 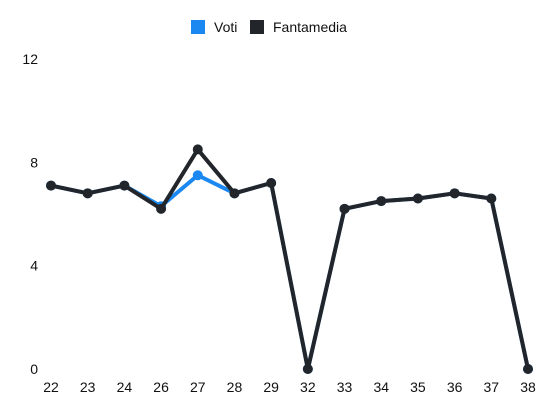 What do you see at coordinates (51, 387) in the screenshot?
I see `x-tick-label: 22` at bounding box center [51, 387].